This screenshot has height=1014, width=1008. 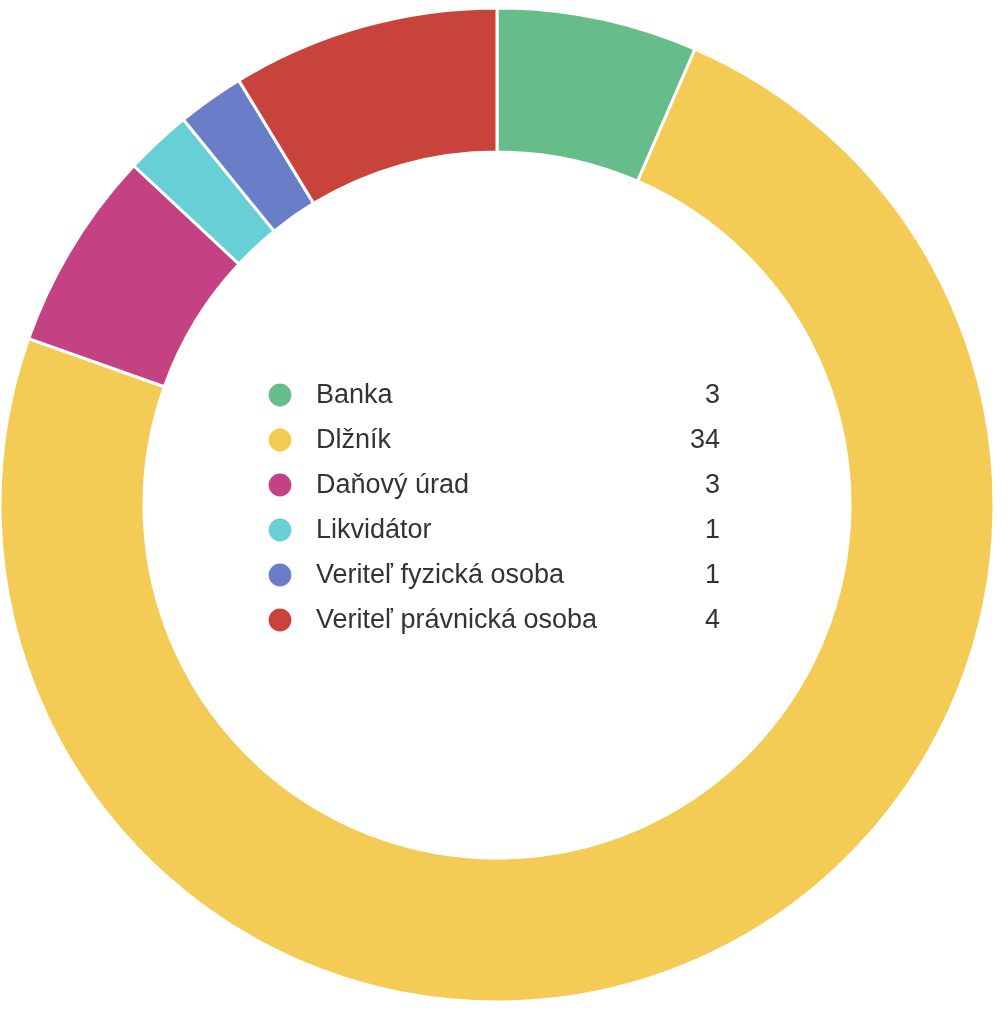 I want to click on legend-label: Dlžník, so click(x=354, y=439).